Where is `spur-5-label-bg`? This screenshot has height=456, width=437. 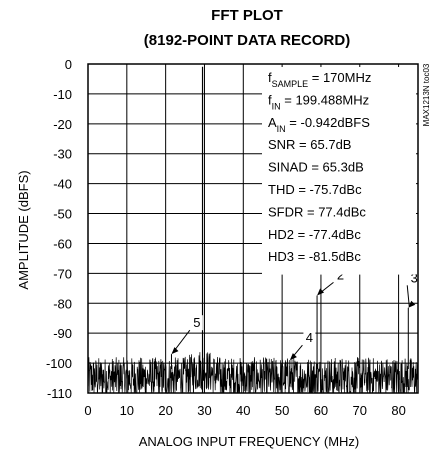 spur-5-label-bg is located at coordinates (196, 323).